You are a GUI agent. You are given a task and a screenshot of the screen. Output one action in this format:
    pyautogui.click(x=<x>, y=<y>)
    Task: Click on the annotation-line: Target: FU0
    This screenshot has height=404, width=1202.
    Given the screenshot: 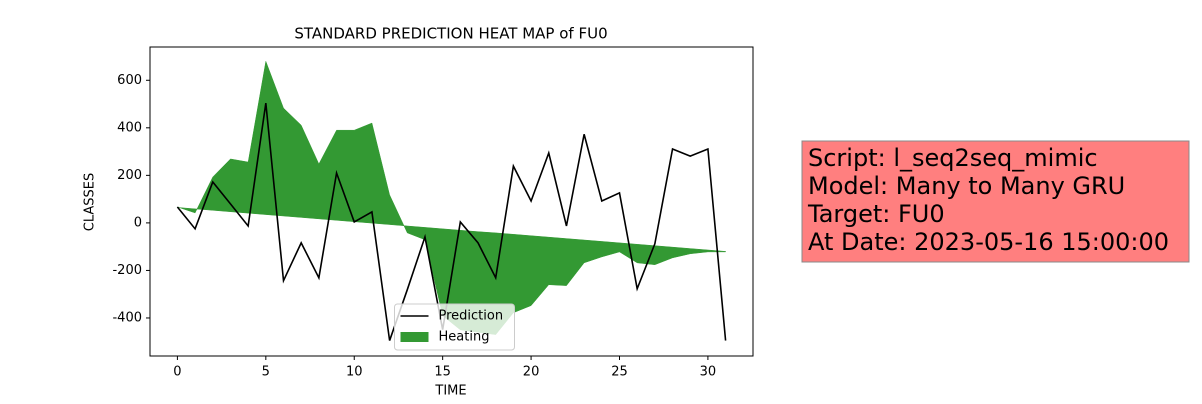 What is the action you would take?
    pyautogui.click(x=876, y=214)
    